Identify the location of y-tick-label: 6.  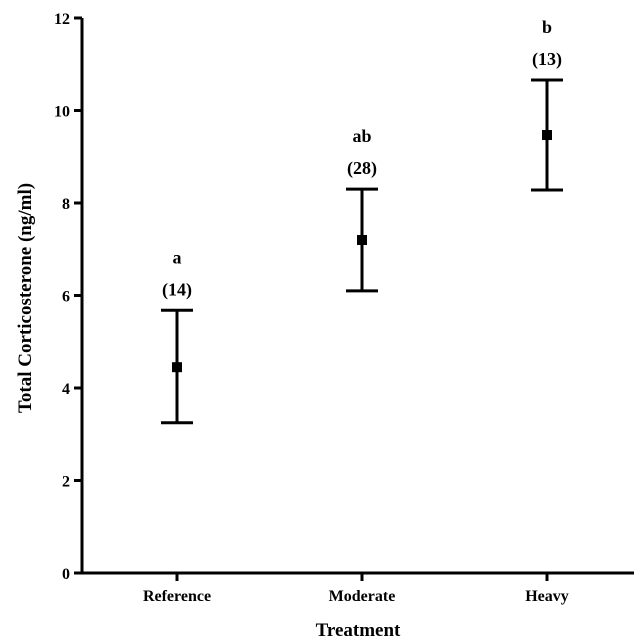
(66, 297).